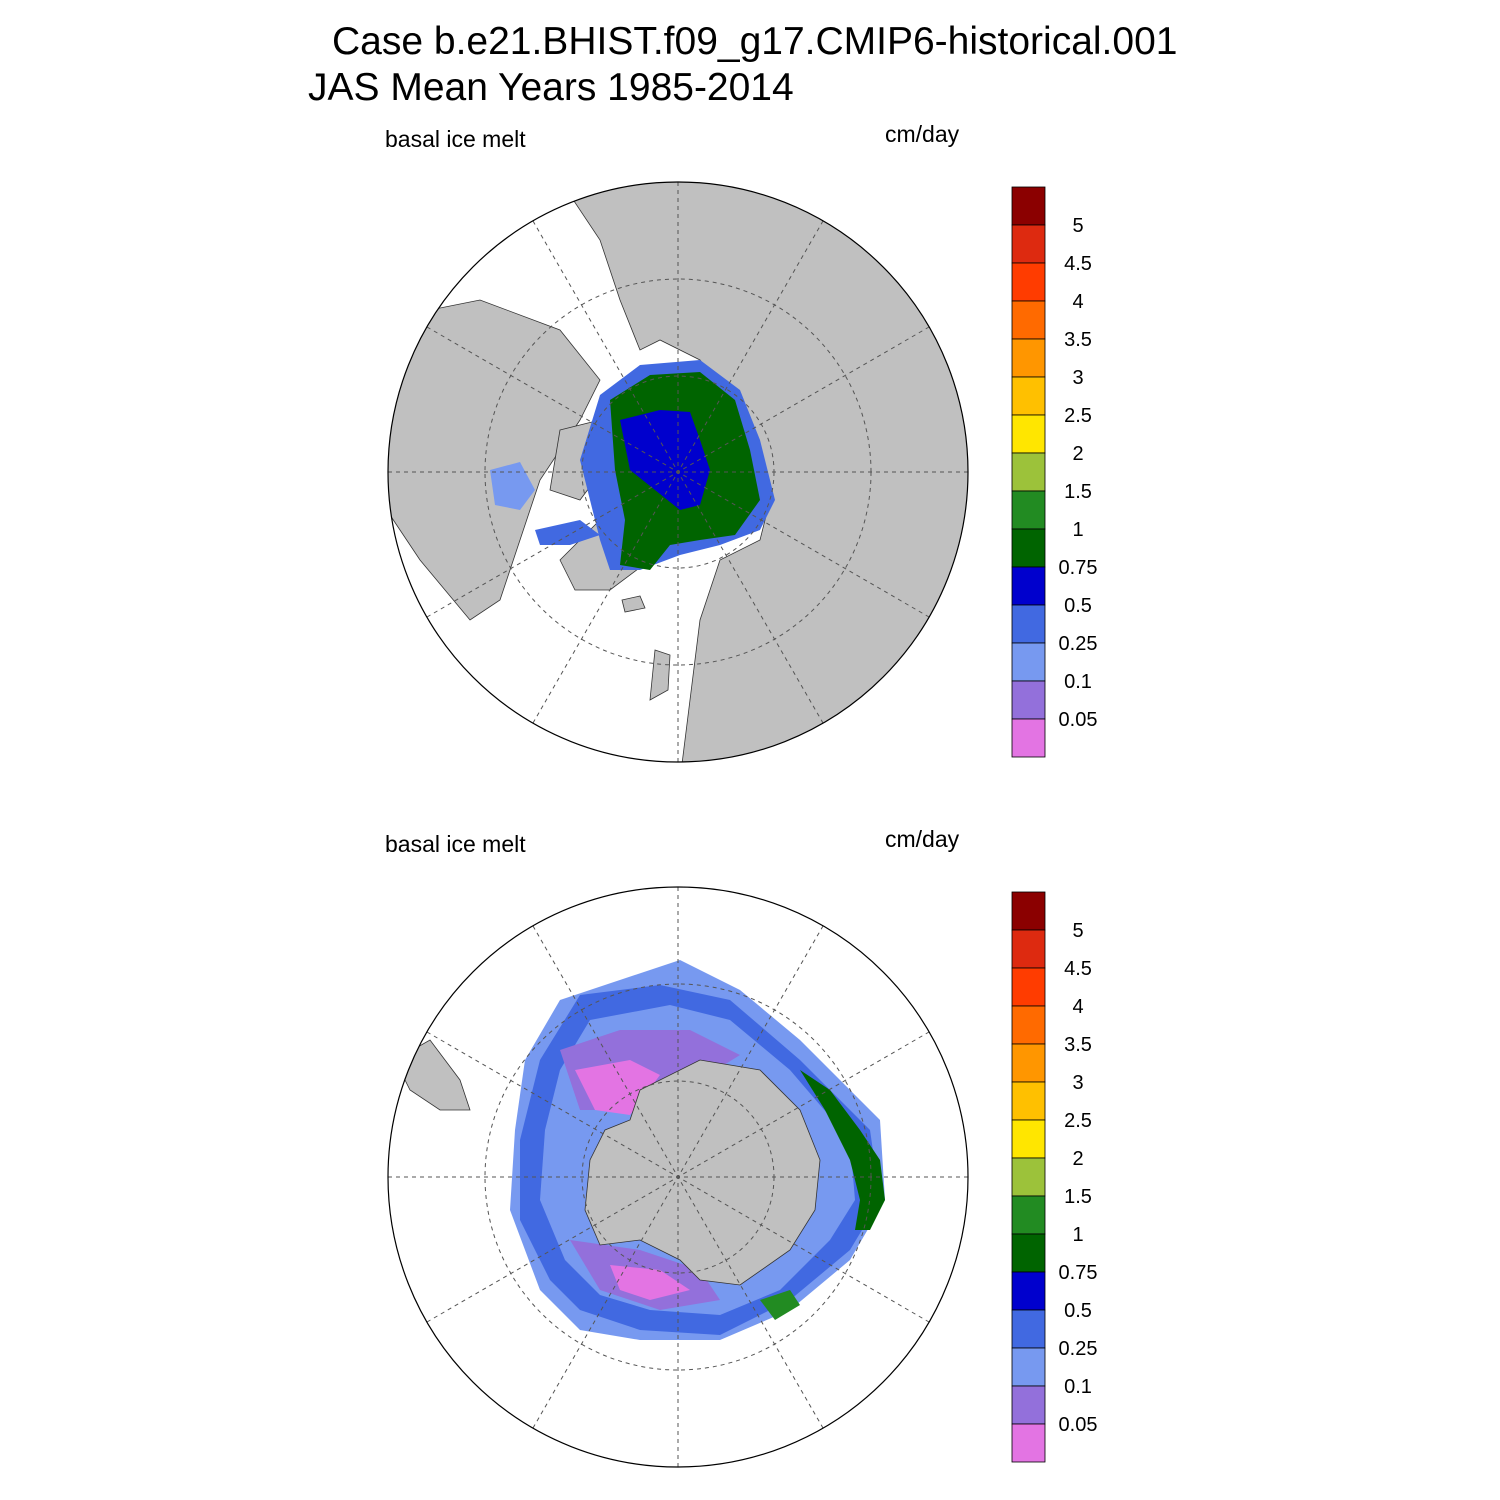 The image size is (1500, 1500). Describe the element at coordinates (1077, 1007) in the screenshot. I see `south-colorbar-tick-label-2: 4` at that location.